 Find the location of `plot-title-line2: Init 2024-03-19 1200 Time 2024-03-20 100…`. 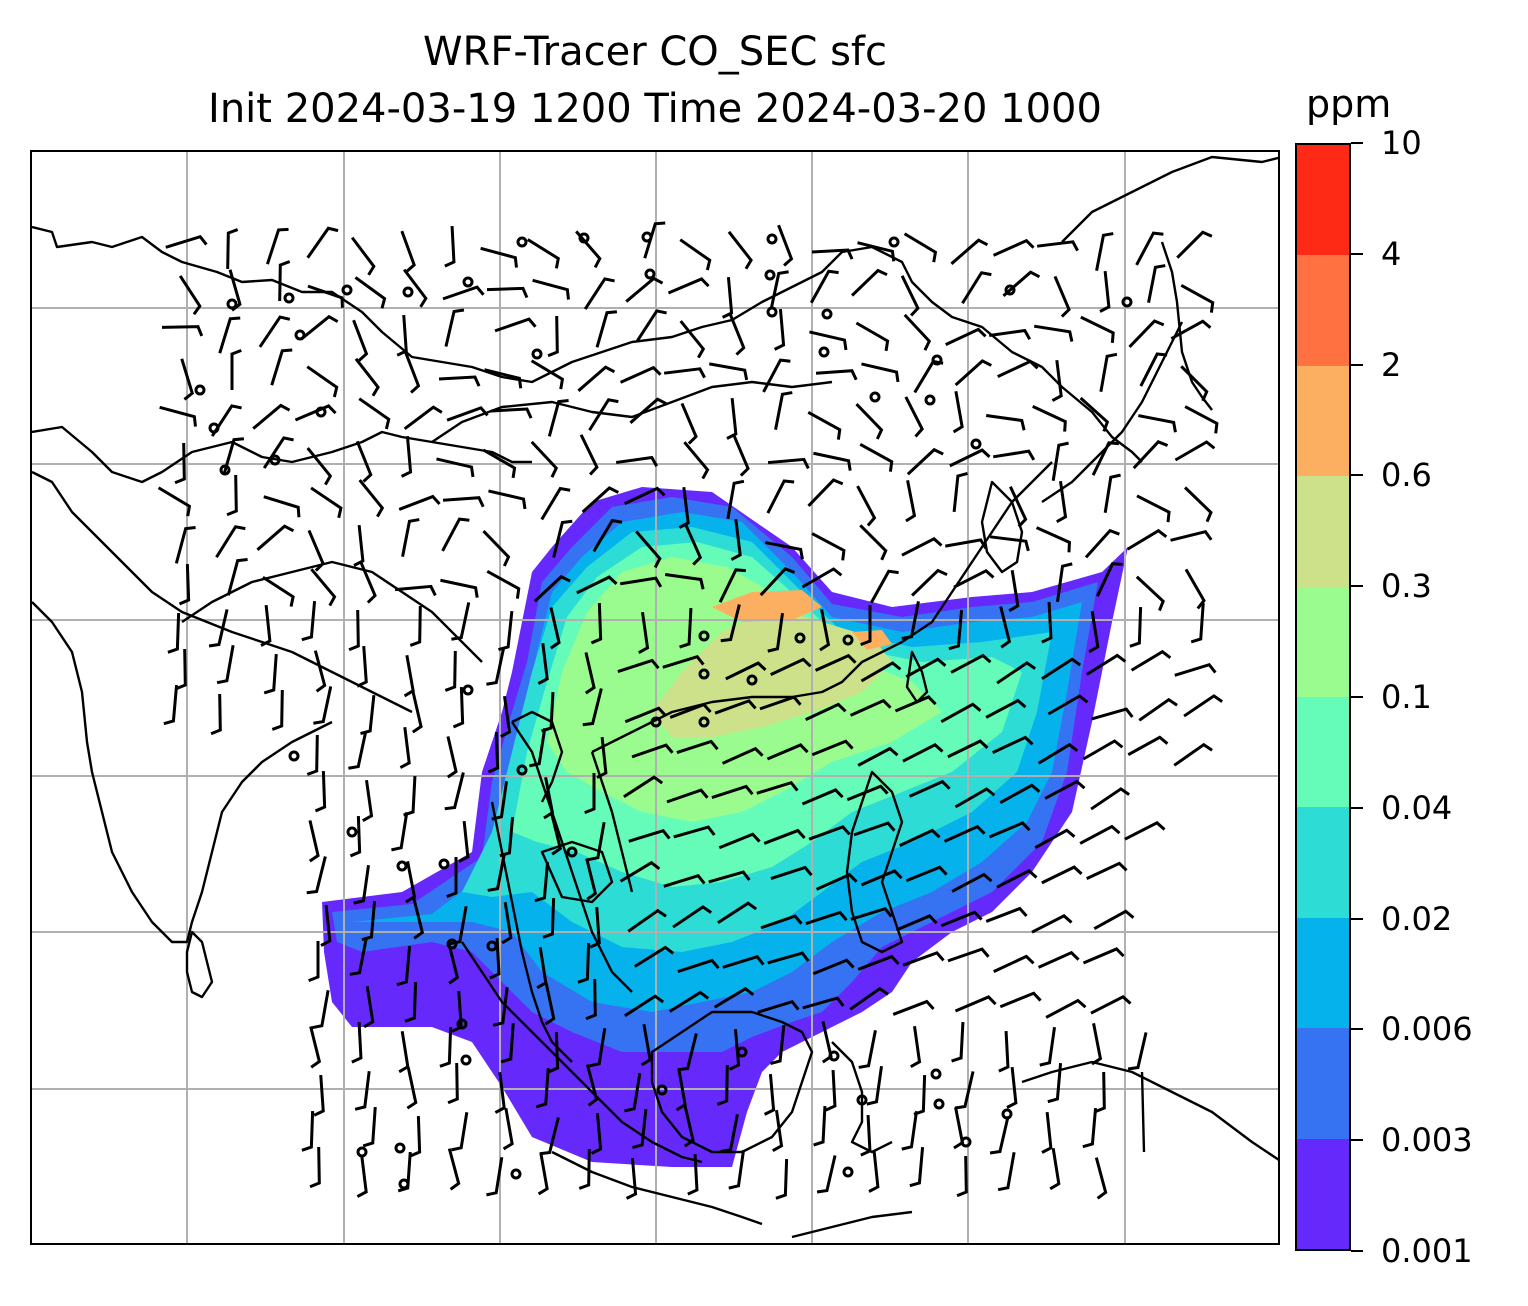

plot-title-line2: Init 2024-03-19 1200 Time 2024-03-20 100… is located at coordinates (655, 109).